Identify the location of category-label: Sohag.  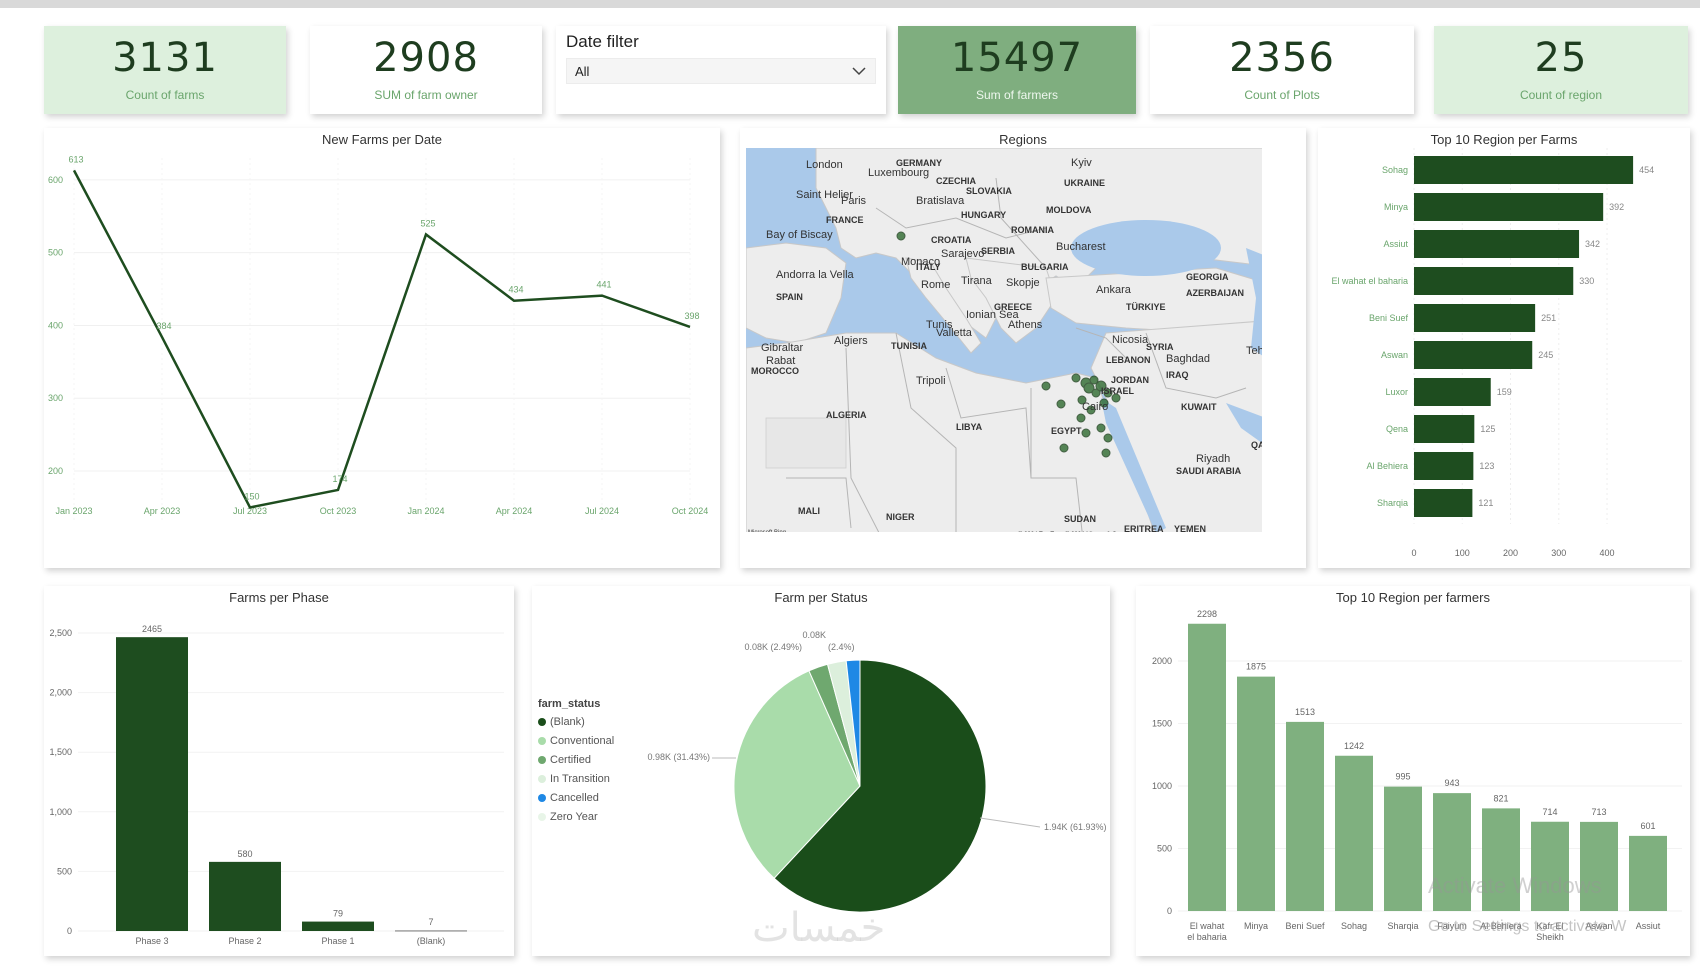
(1395, 170).